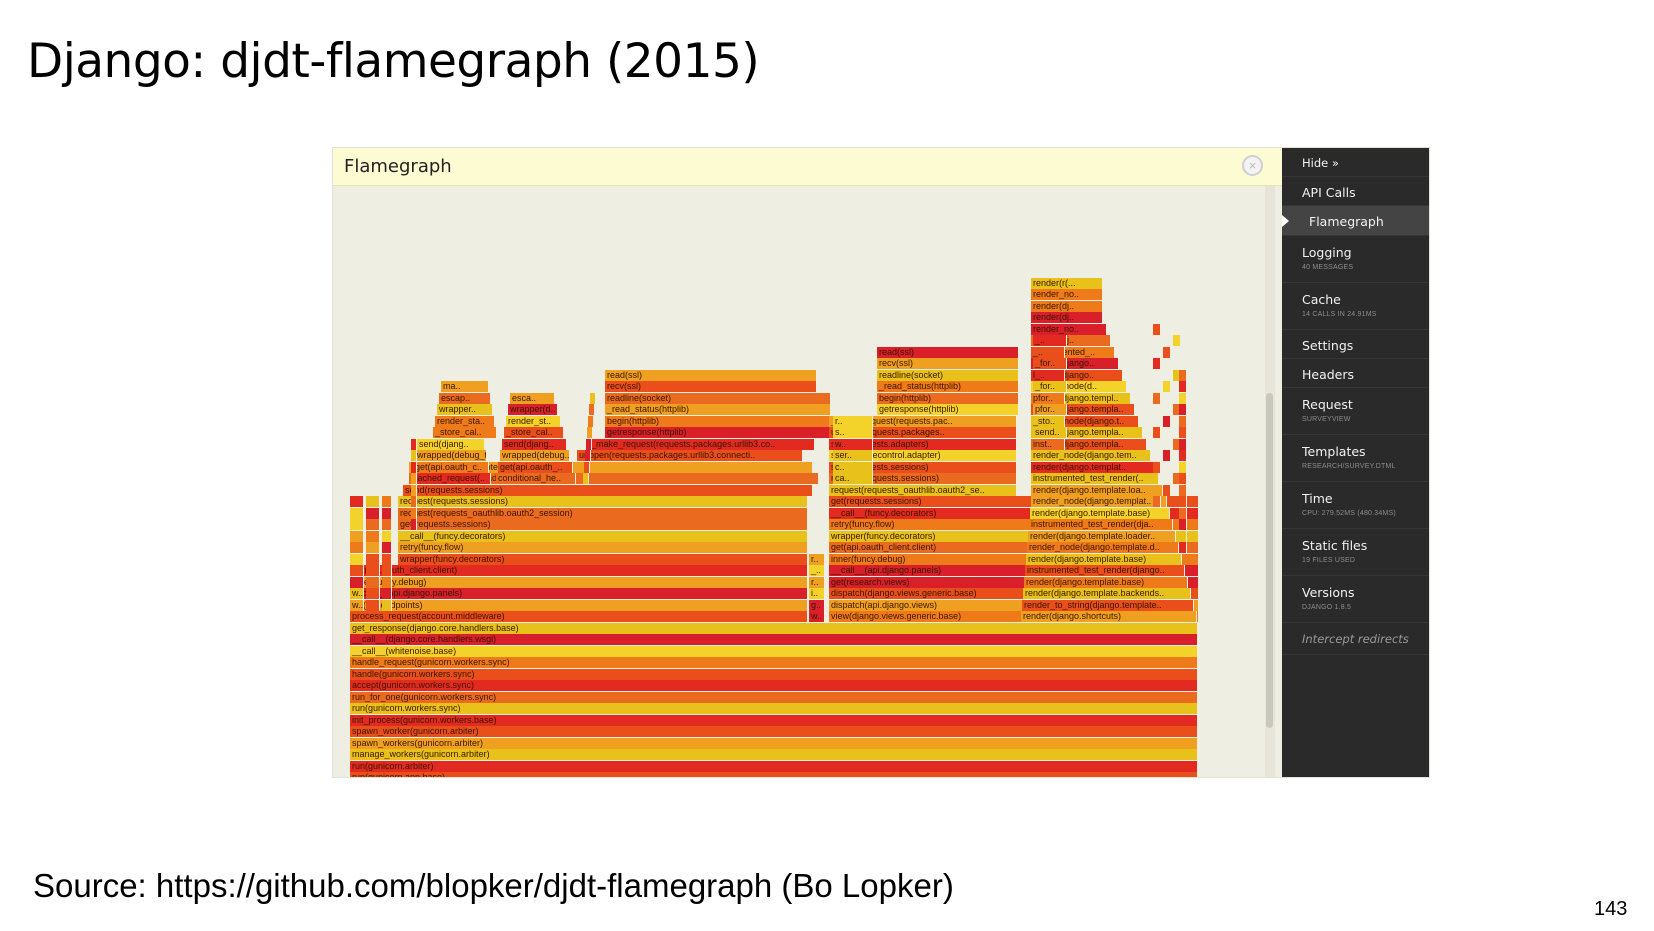 The width and height of the screenshot is (1654, 931). What do you see at coordinates (1091, 455) in the screenshot?
I see `flame-frame: render_node(django.tem..` at bounding box center [1091, 455].